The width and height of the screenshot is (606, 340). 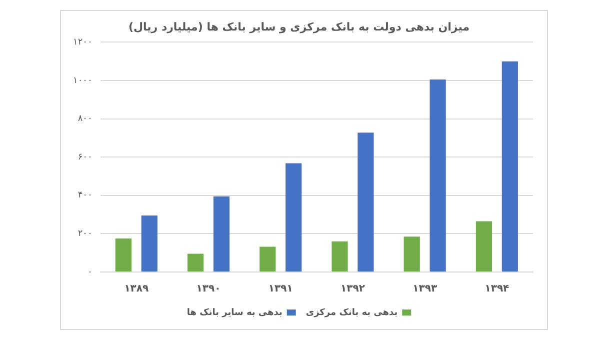 What do you see at coordinates (85, 119) in the screenshot?
I see `y-tick-label: ۸۰۰` at bounding box center [85, 119].